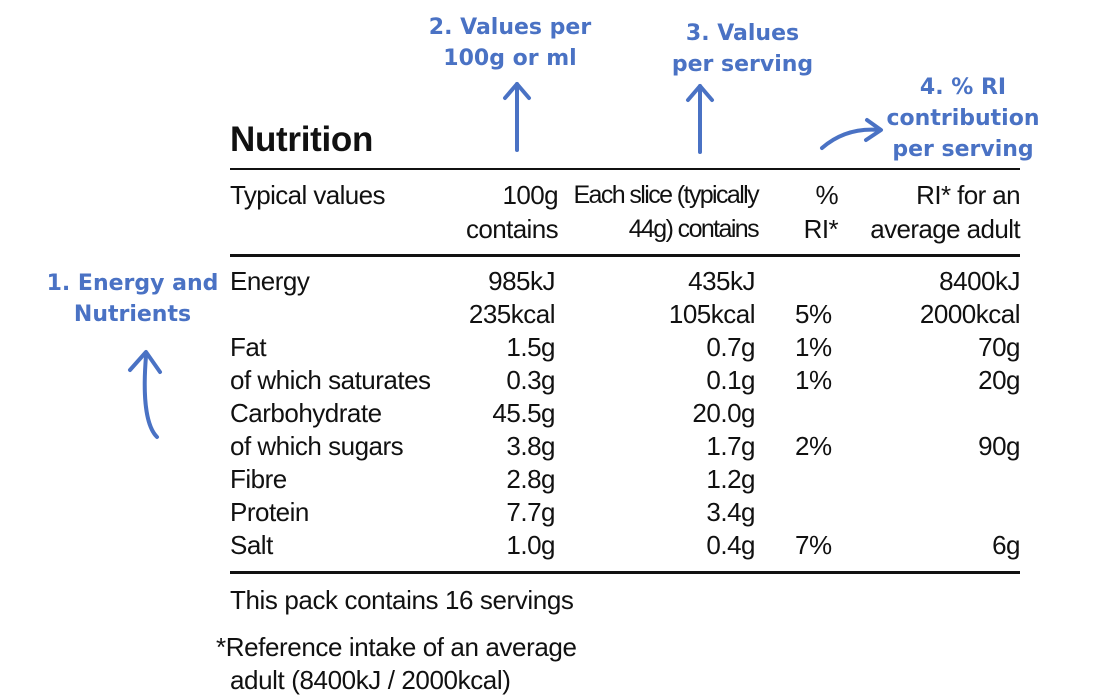 This screenshot has width=1101, height=697. I want to click on reference-line: adult (8400kJ / 2000kcal), so click(370, 680).